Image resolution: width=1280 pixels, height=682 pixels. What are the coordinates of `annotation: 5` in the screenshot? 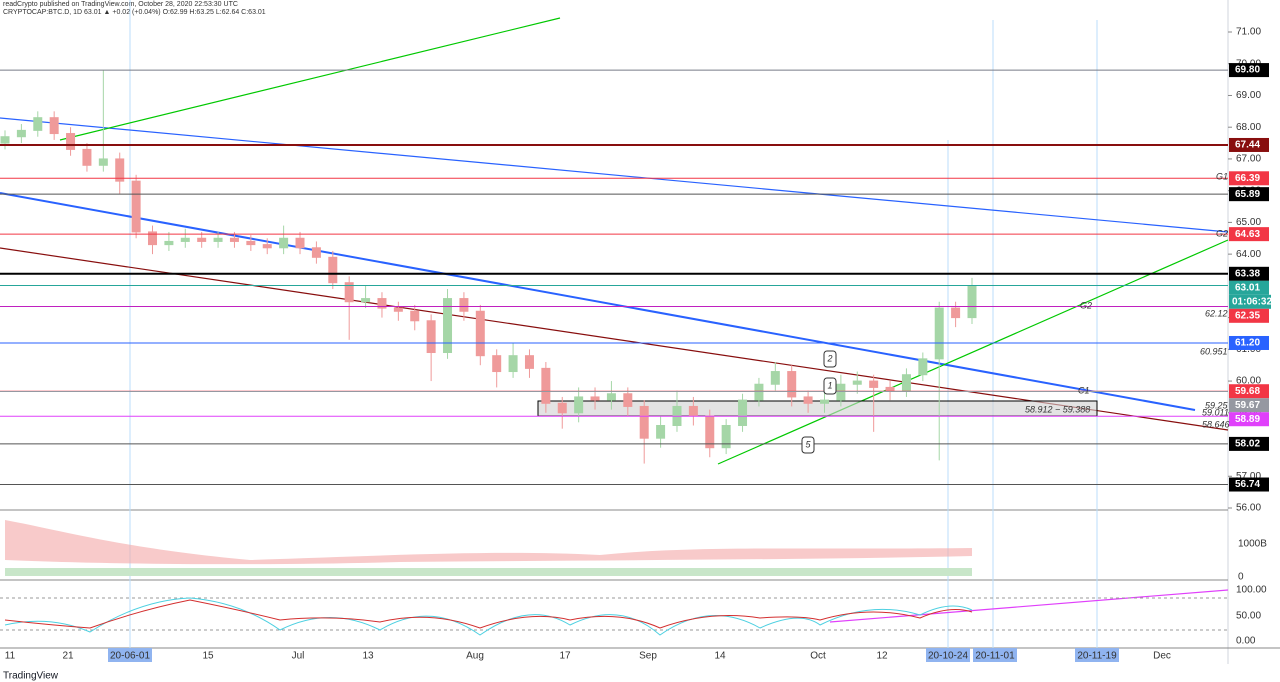 It's located at (808, 444).